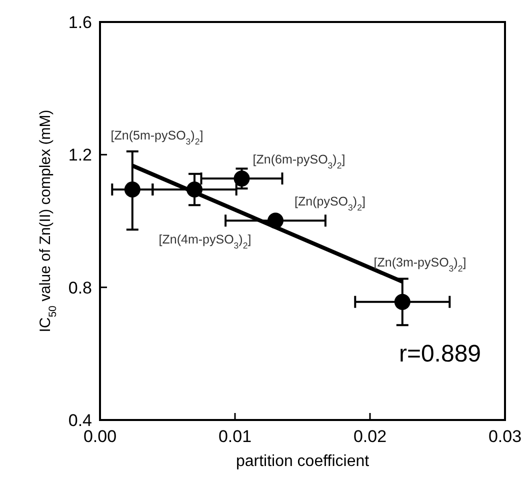  I want to click on annotation: [Zn(pySO$_{3}$)$_{2}$], so click(330, 203).